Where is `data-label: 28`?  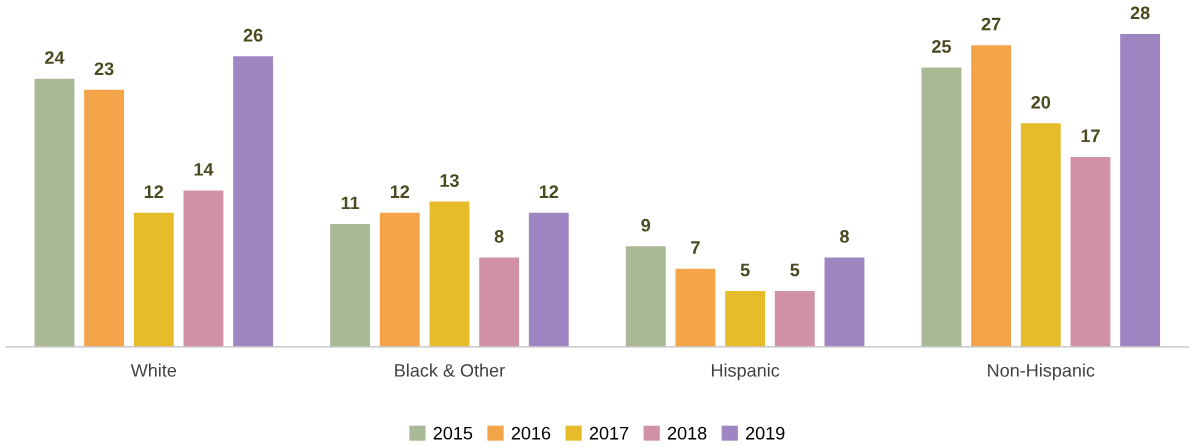 data-label: 28 is located at coordinates (1140, 13).